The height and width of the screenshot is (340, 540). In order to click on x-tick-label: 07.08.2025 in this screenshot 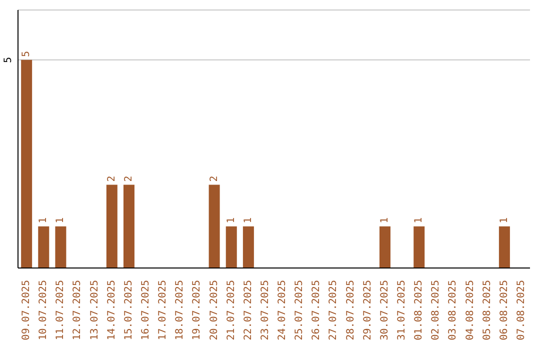, I will do `click(521, 310)`.